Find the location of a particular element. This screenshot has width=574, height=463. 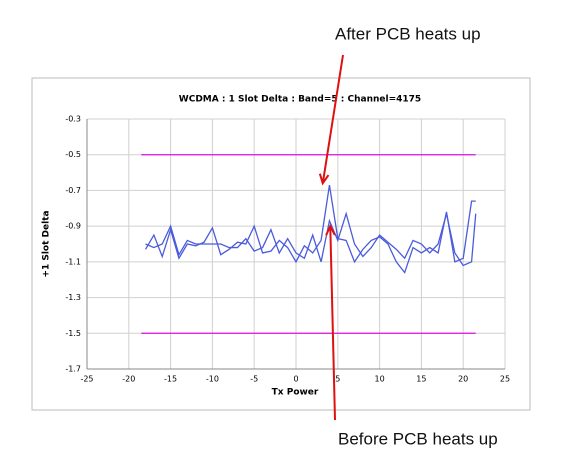

x-tick-label: 5 is located at coordinates (337, 379).